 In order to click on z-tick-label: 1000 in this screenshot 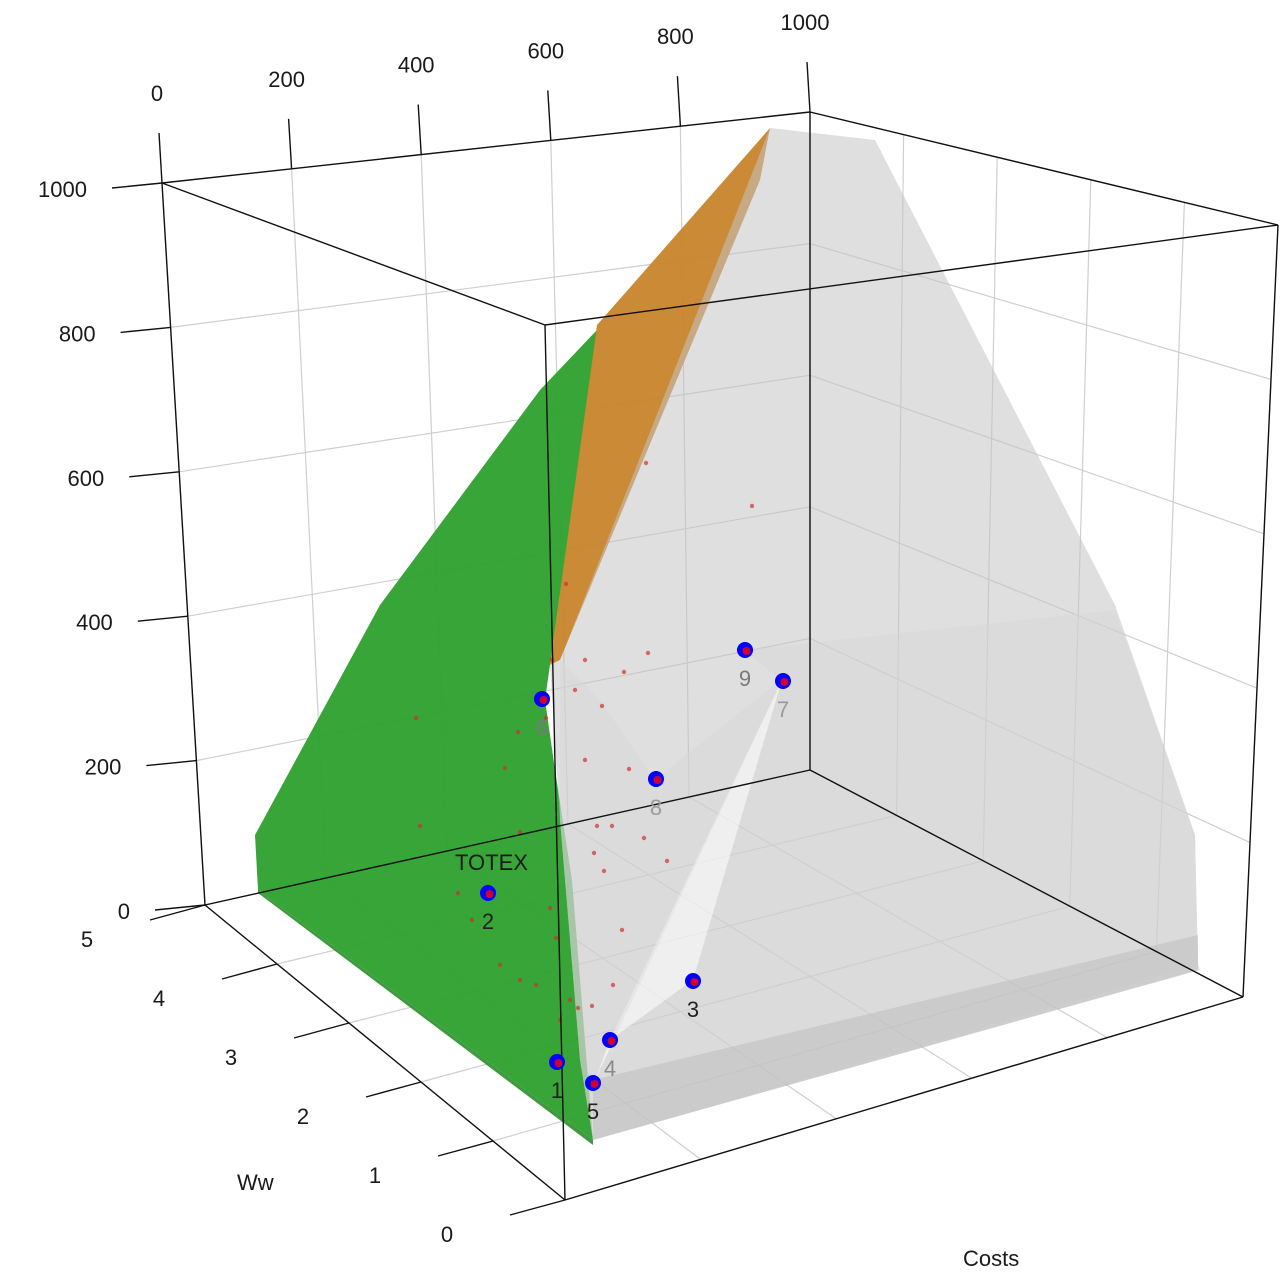, I will do `click(62, 189)`.